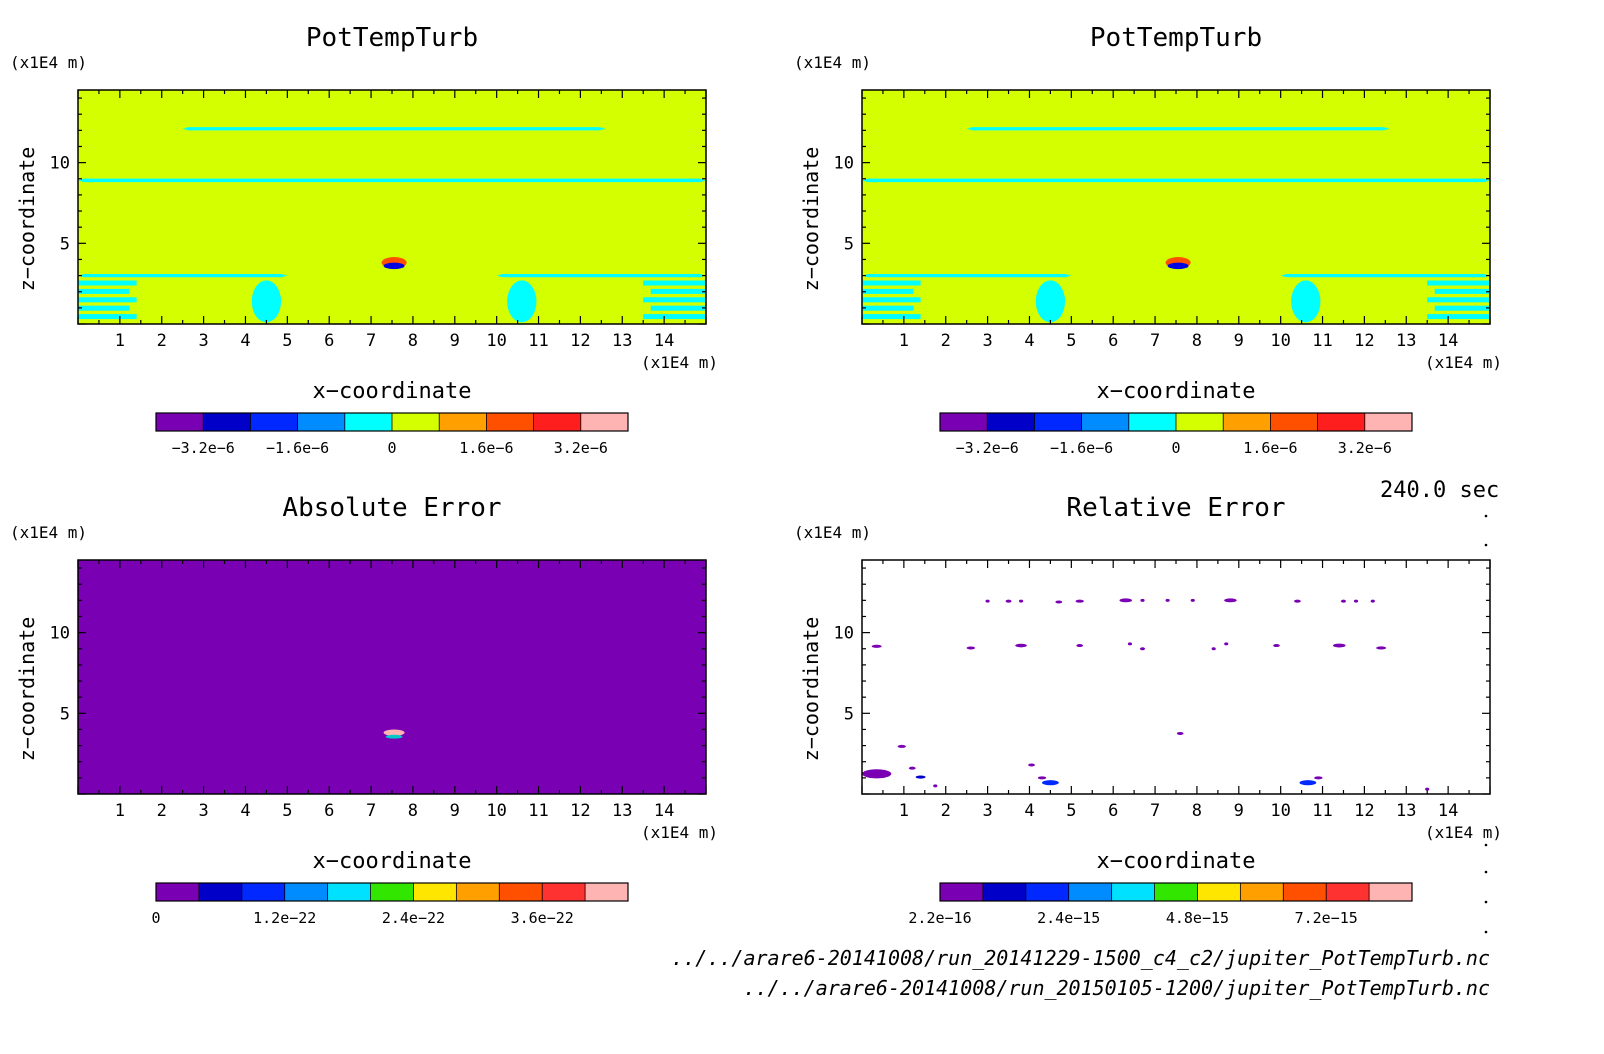  What do you see at coordinates (391, 448) in the screenshot?
I see `colorbar-tick-label: 0` at bounding box center [391, 448].